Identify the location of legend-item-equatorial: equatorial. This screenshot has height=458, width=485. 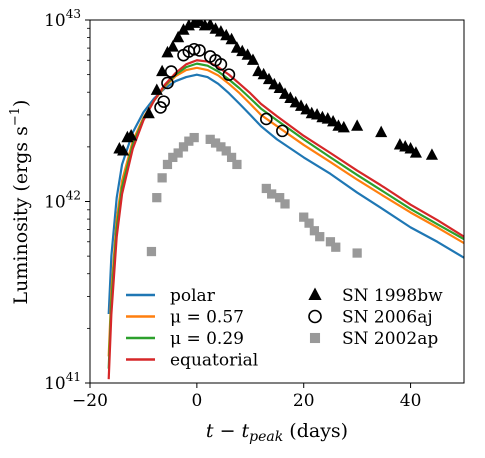
(192, 361).